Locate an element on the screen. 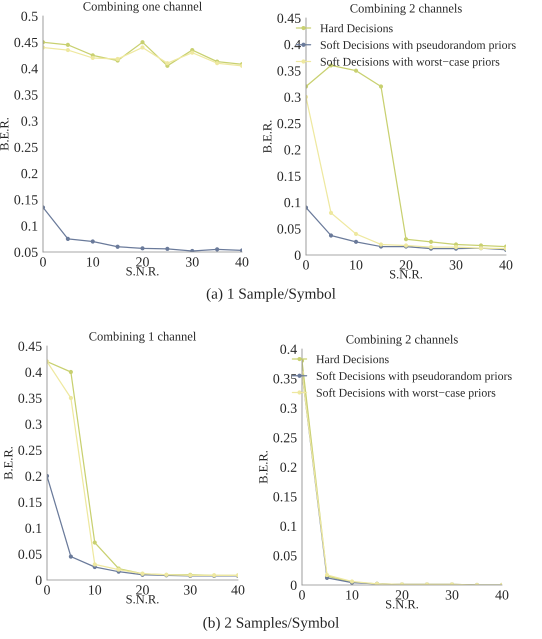 This screenshot has width=542, height=639. text: (a) 1 Sample/Symbol is located at coordinates (271, 295).